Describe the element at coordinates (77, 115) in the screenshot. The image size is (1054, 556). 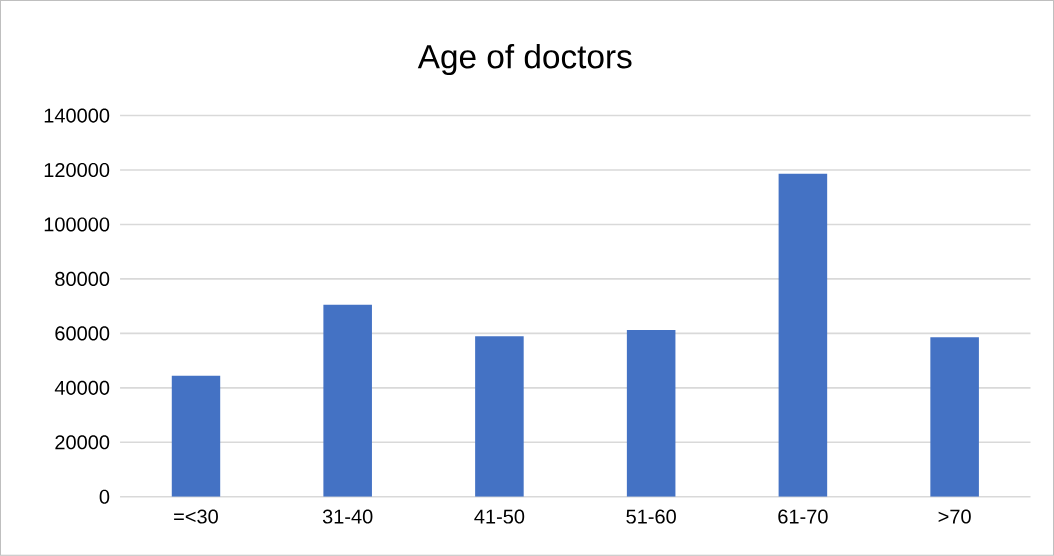
I see `y-tick-label: 140000` at that location.